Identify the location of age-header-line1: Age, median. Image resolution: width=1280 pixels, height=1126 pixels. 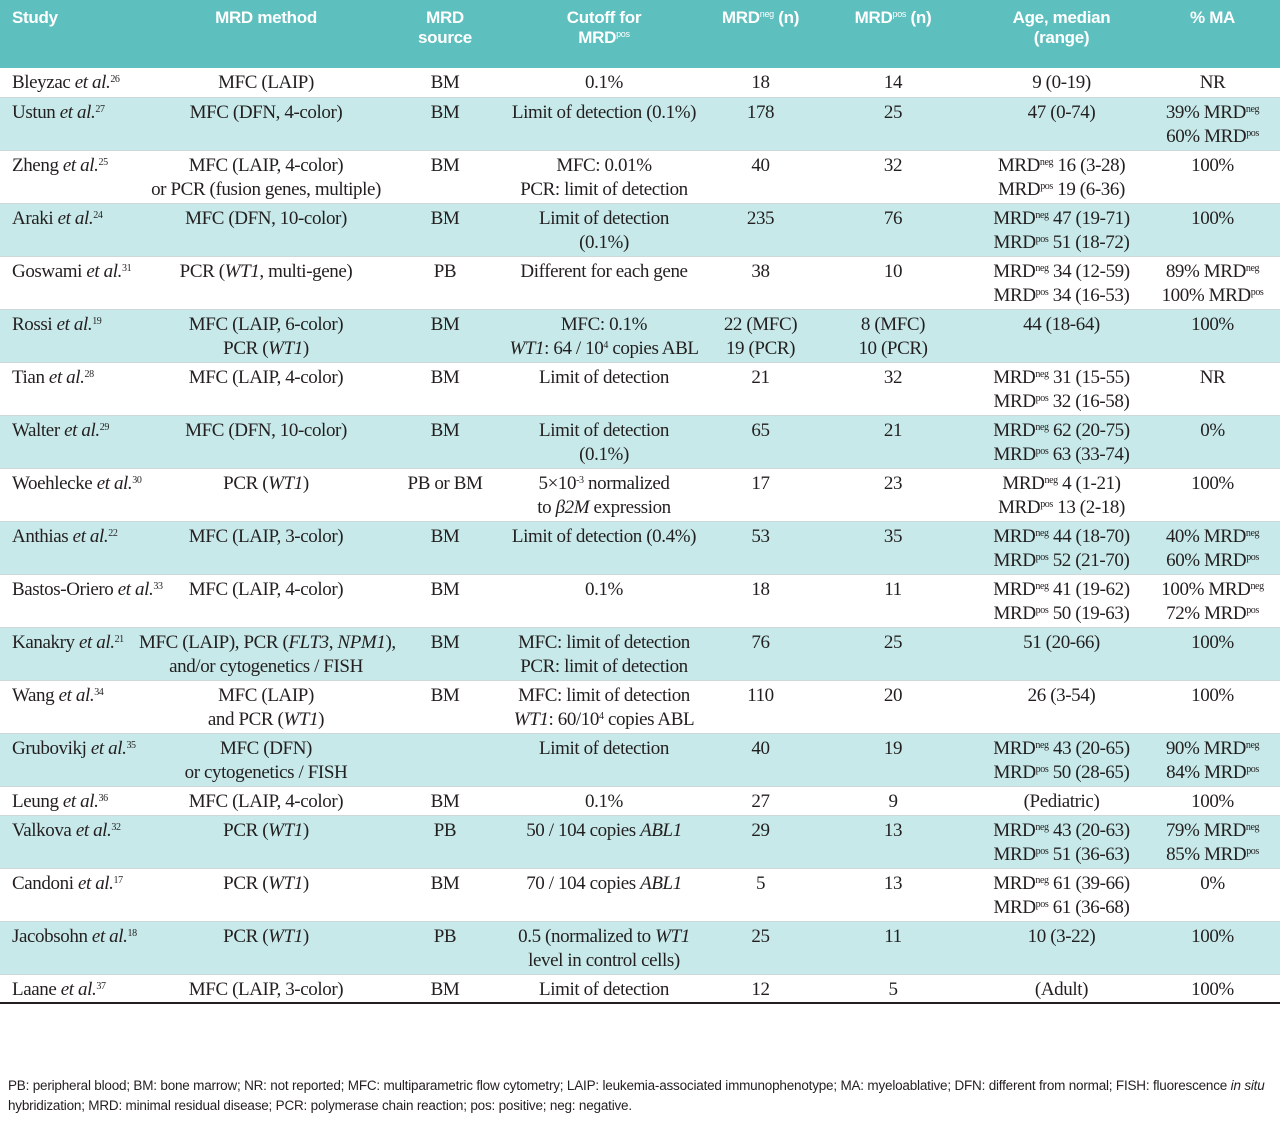
(1061, 17).